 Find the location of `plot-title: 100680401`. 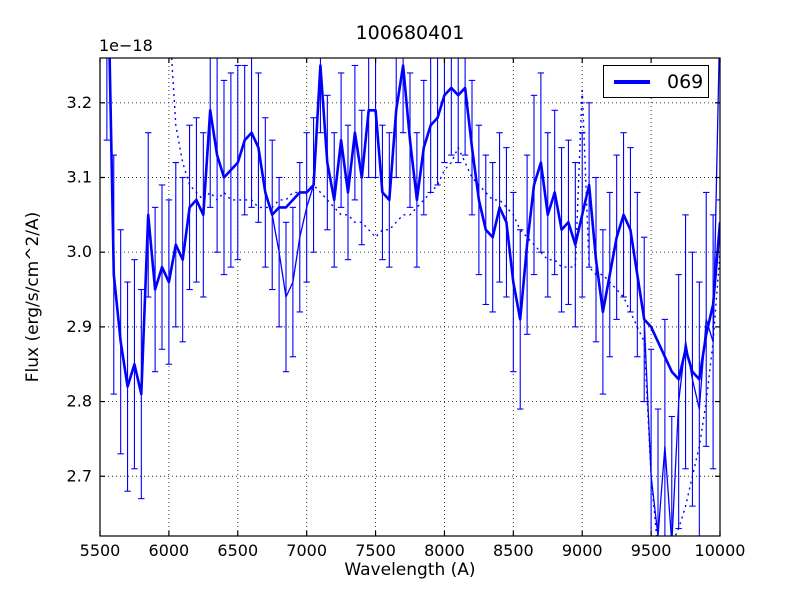

plot-title: 100680401 is located at coordinates (410, 33).